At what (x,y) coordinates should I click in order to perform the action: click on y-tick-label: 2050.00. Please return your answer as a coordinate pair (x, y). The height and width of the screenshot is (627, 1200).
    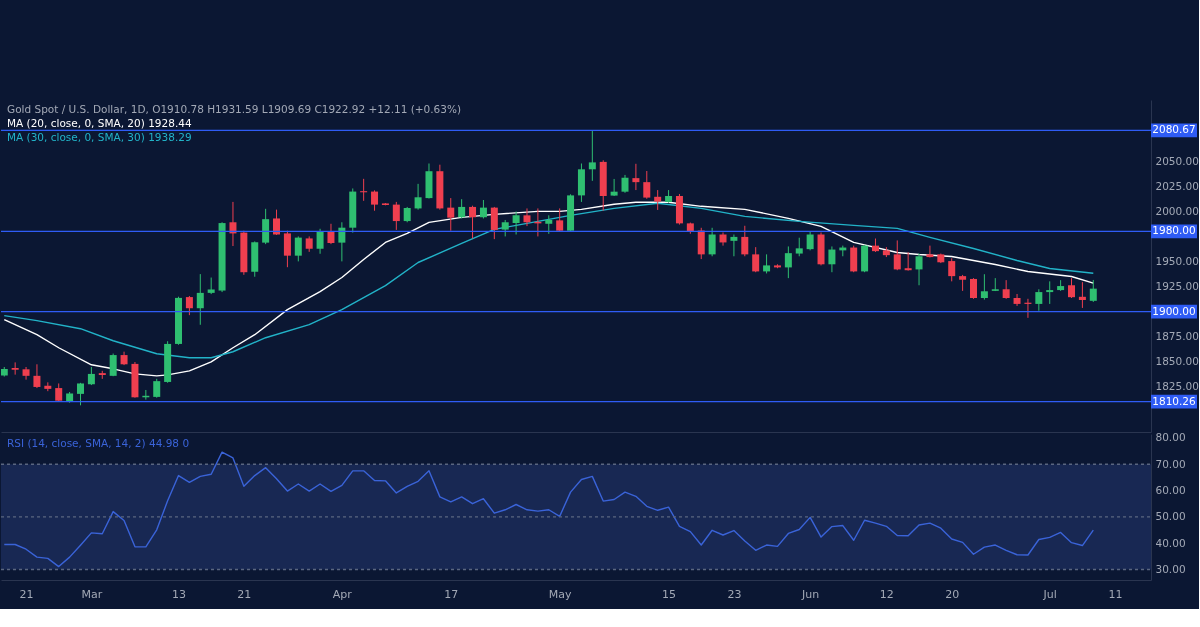
    Looking at the image, I should click on (1177, 160).